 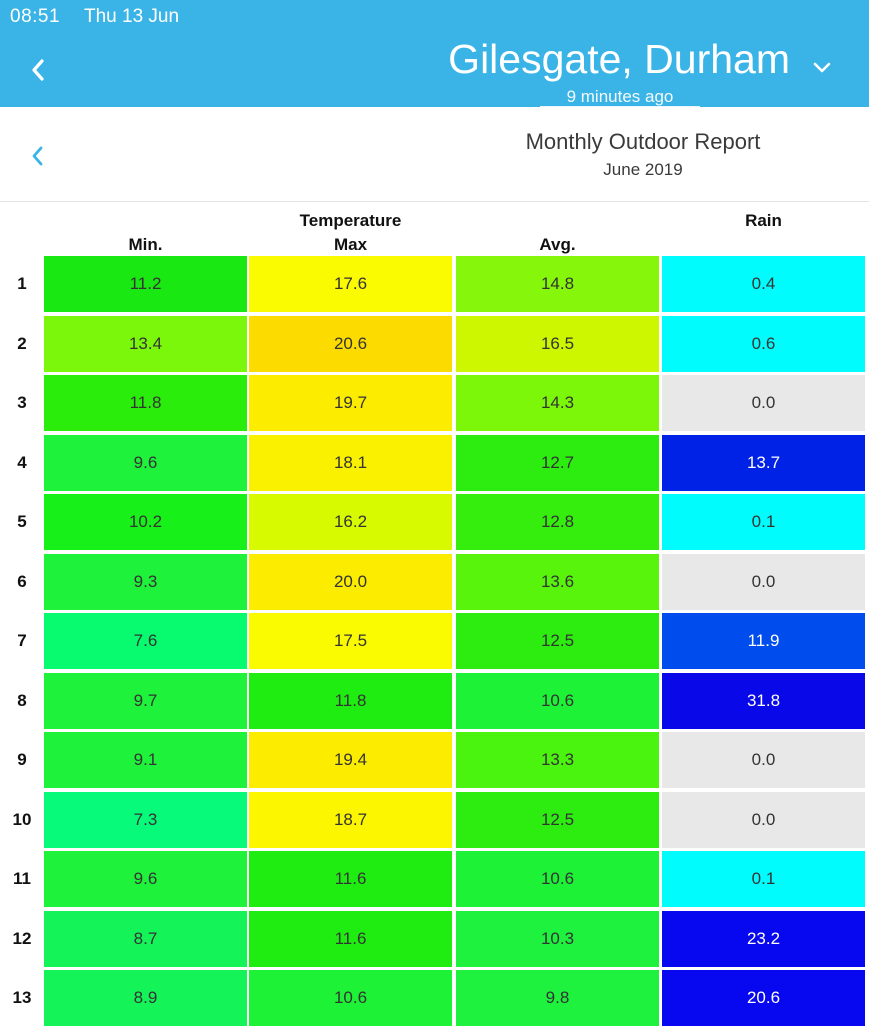 What do you see at coordinates (643, 141) in the screenshot?
I see `report-title: Monthly Outdoor Report` at bounding box center [643, 141].